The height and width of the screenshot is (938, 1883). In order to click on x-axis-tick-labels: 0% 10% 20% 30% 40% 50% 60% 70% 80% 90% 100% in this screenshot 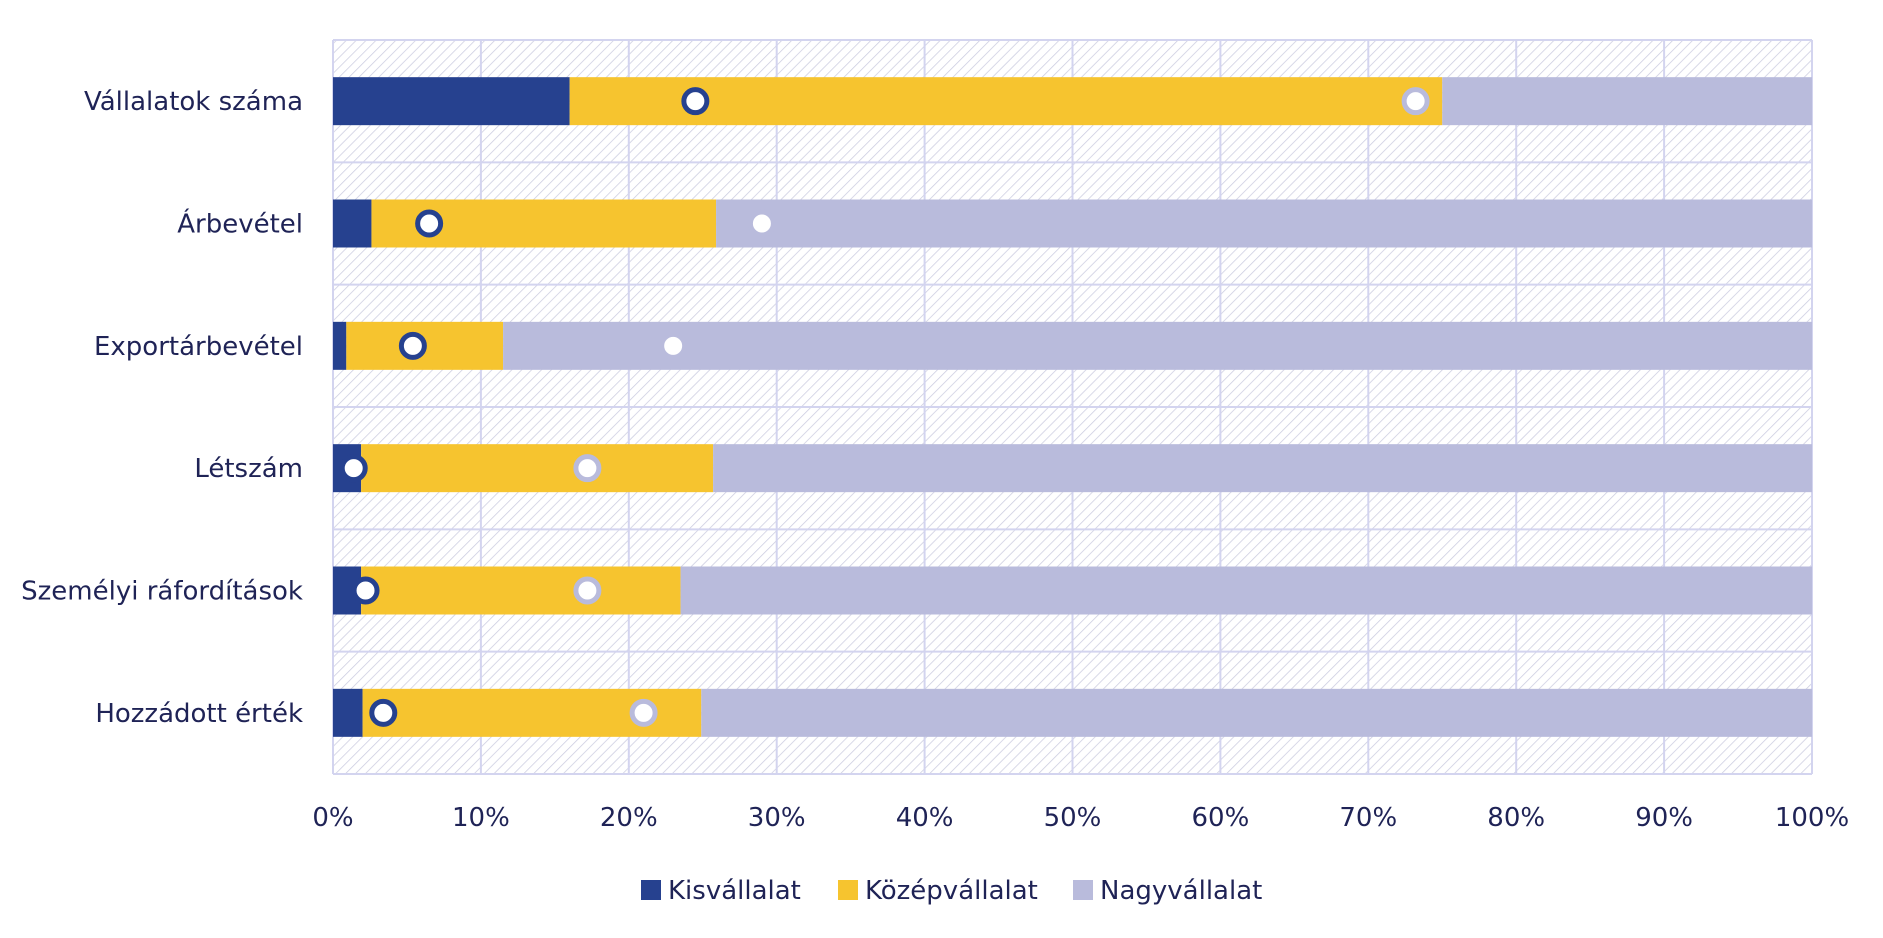, I will do `click(1080, 818)`.